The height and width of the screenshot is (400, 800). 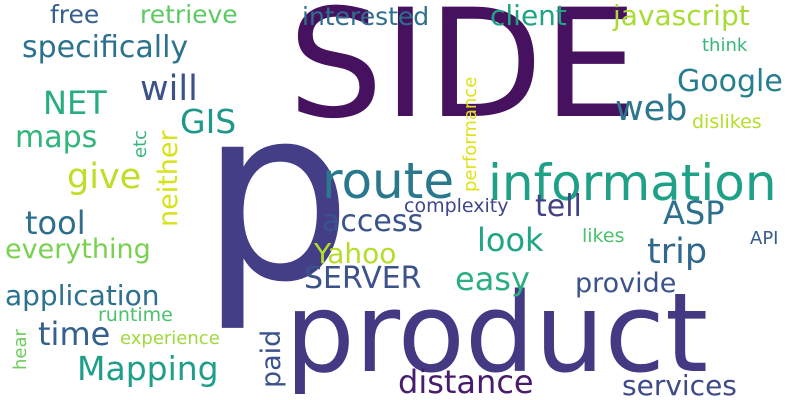 What do you see at coordinates (632, 183) in the screenshot?
I see `word-information: information` at bounding box center [632, 183].